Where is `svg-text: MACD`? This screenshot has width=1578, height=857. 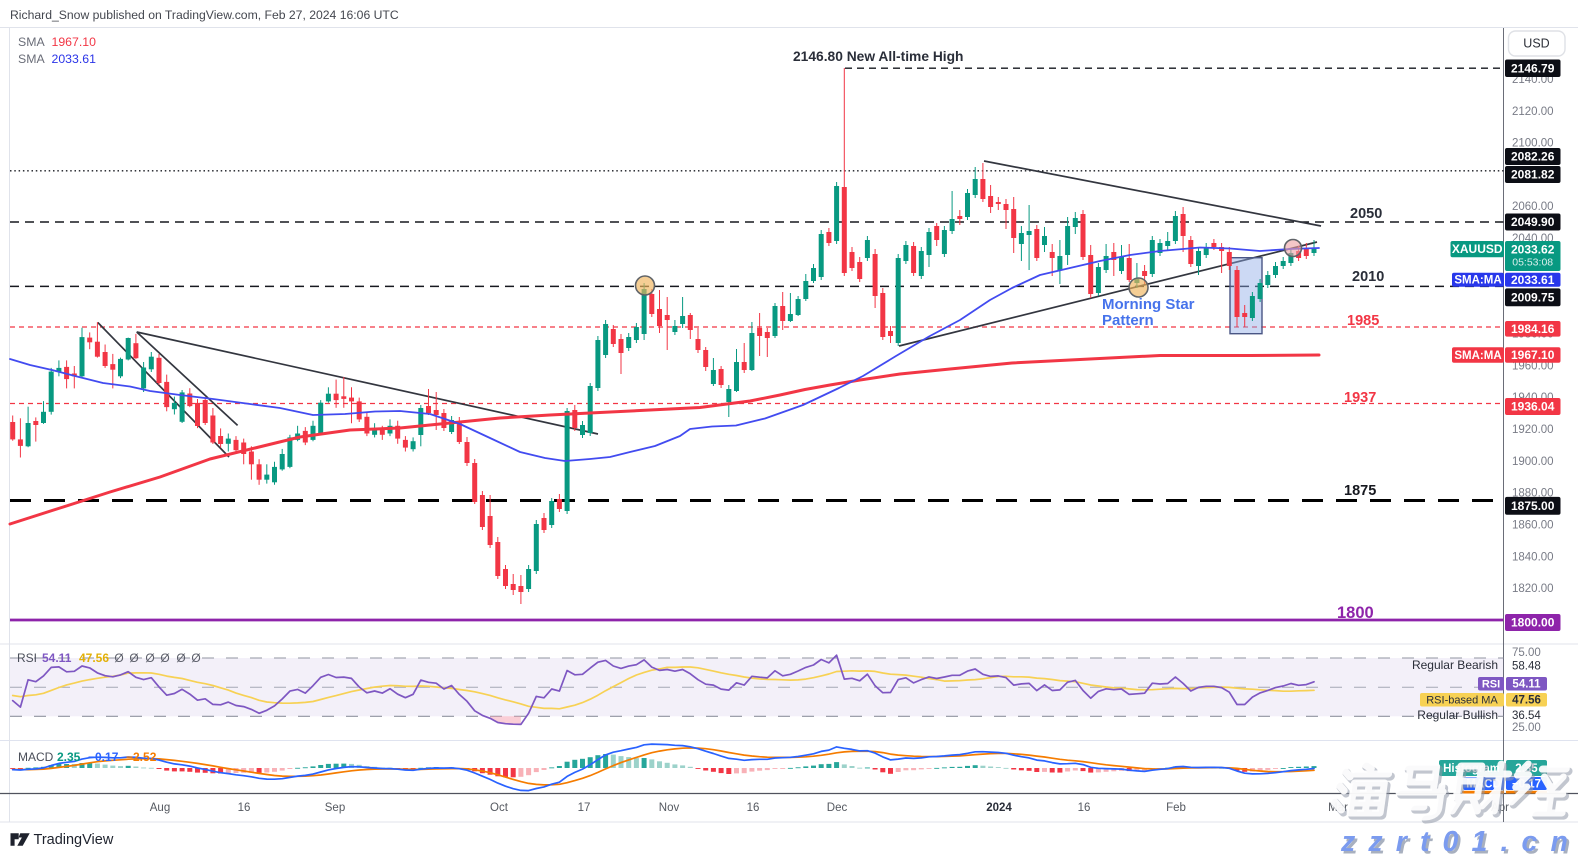 svg-text: MACD is located at coordinates (36, 757).